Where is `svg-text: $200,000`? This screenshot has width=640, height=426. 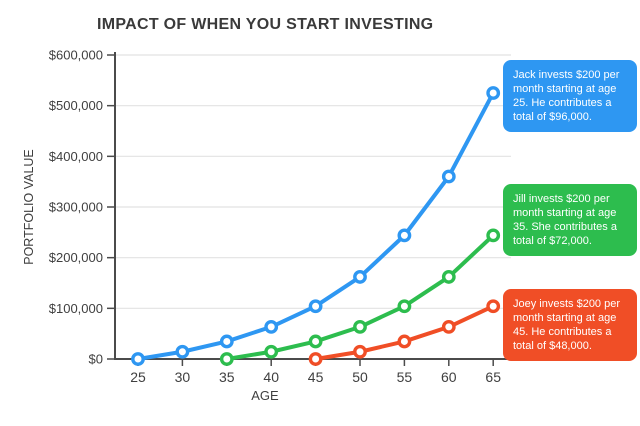 svg-text: $200,000 is located at coordinates (76, 257).